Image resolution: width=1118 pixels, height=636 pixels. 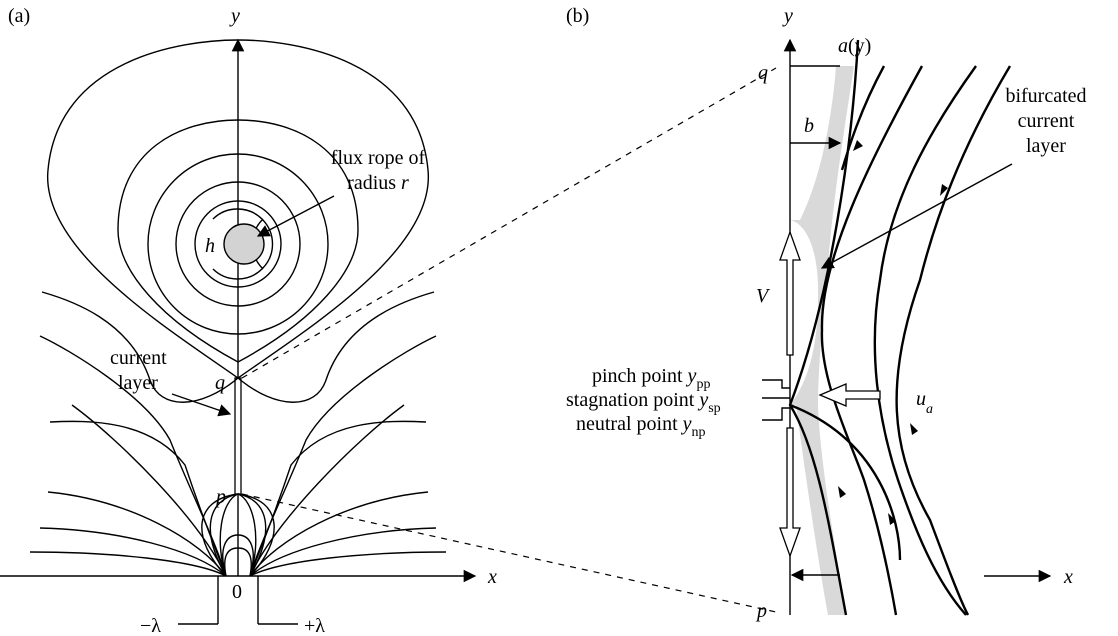 What do you see at coordinates (509, 553) in the screenshot?
I see `zoom-connector-bottom` at bounding box center [509, 553].